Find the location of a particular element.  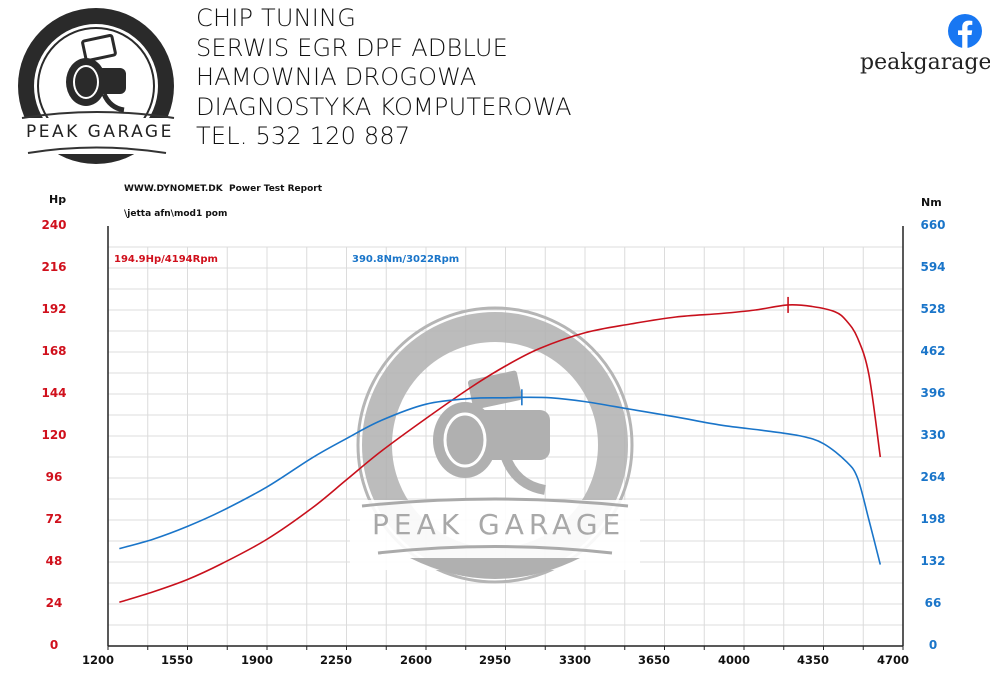

x-tick: 4350 is located at coordinates (812, 660).